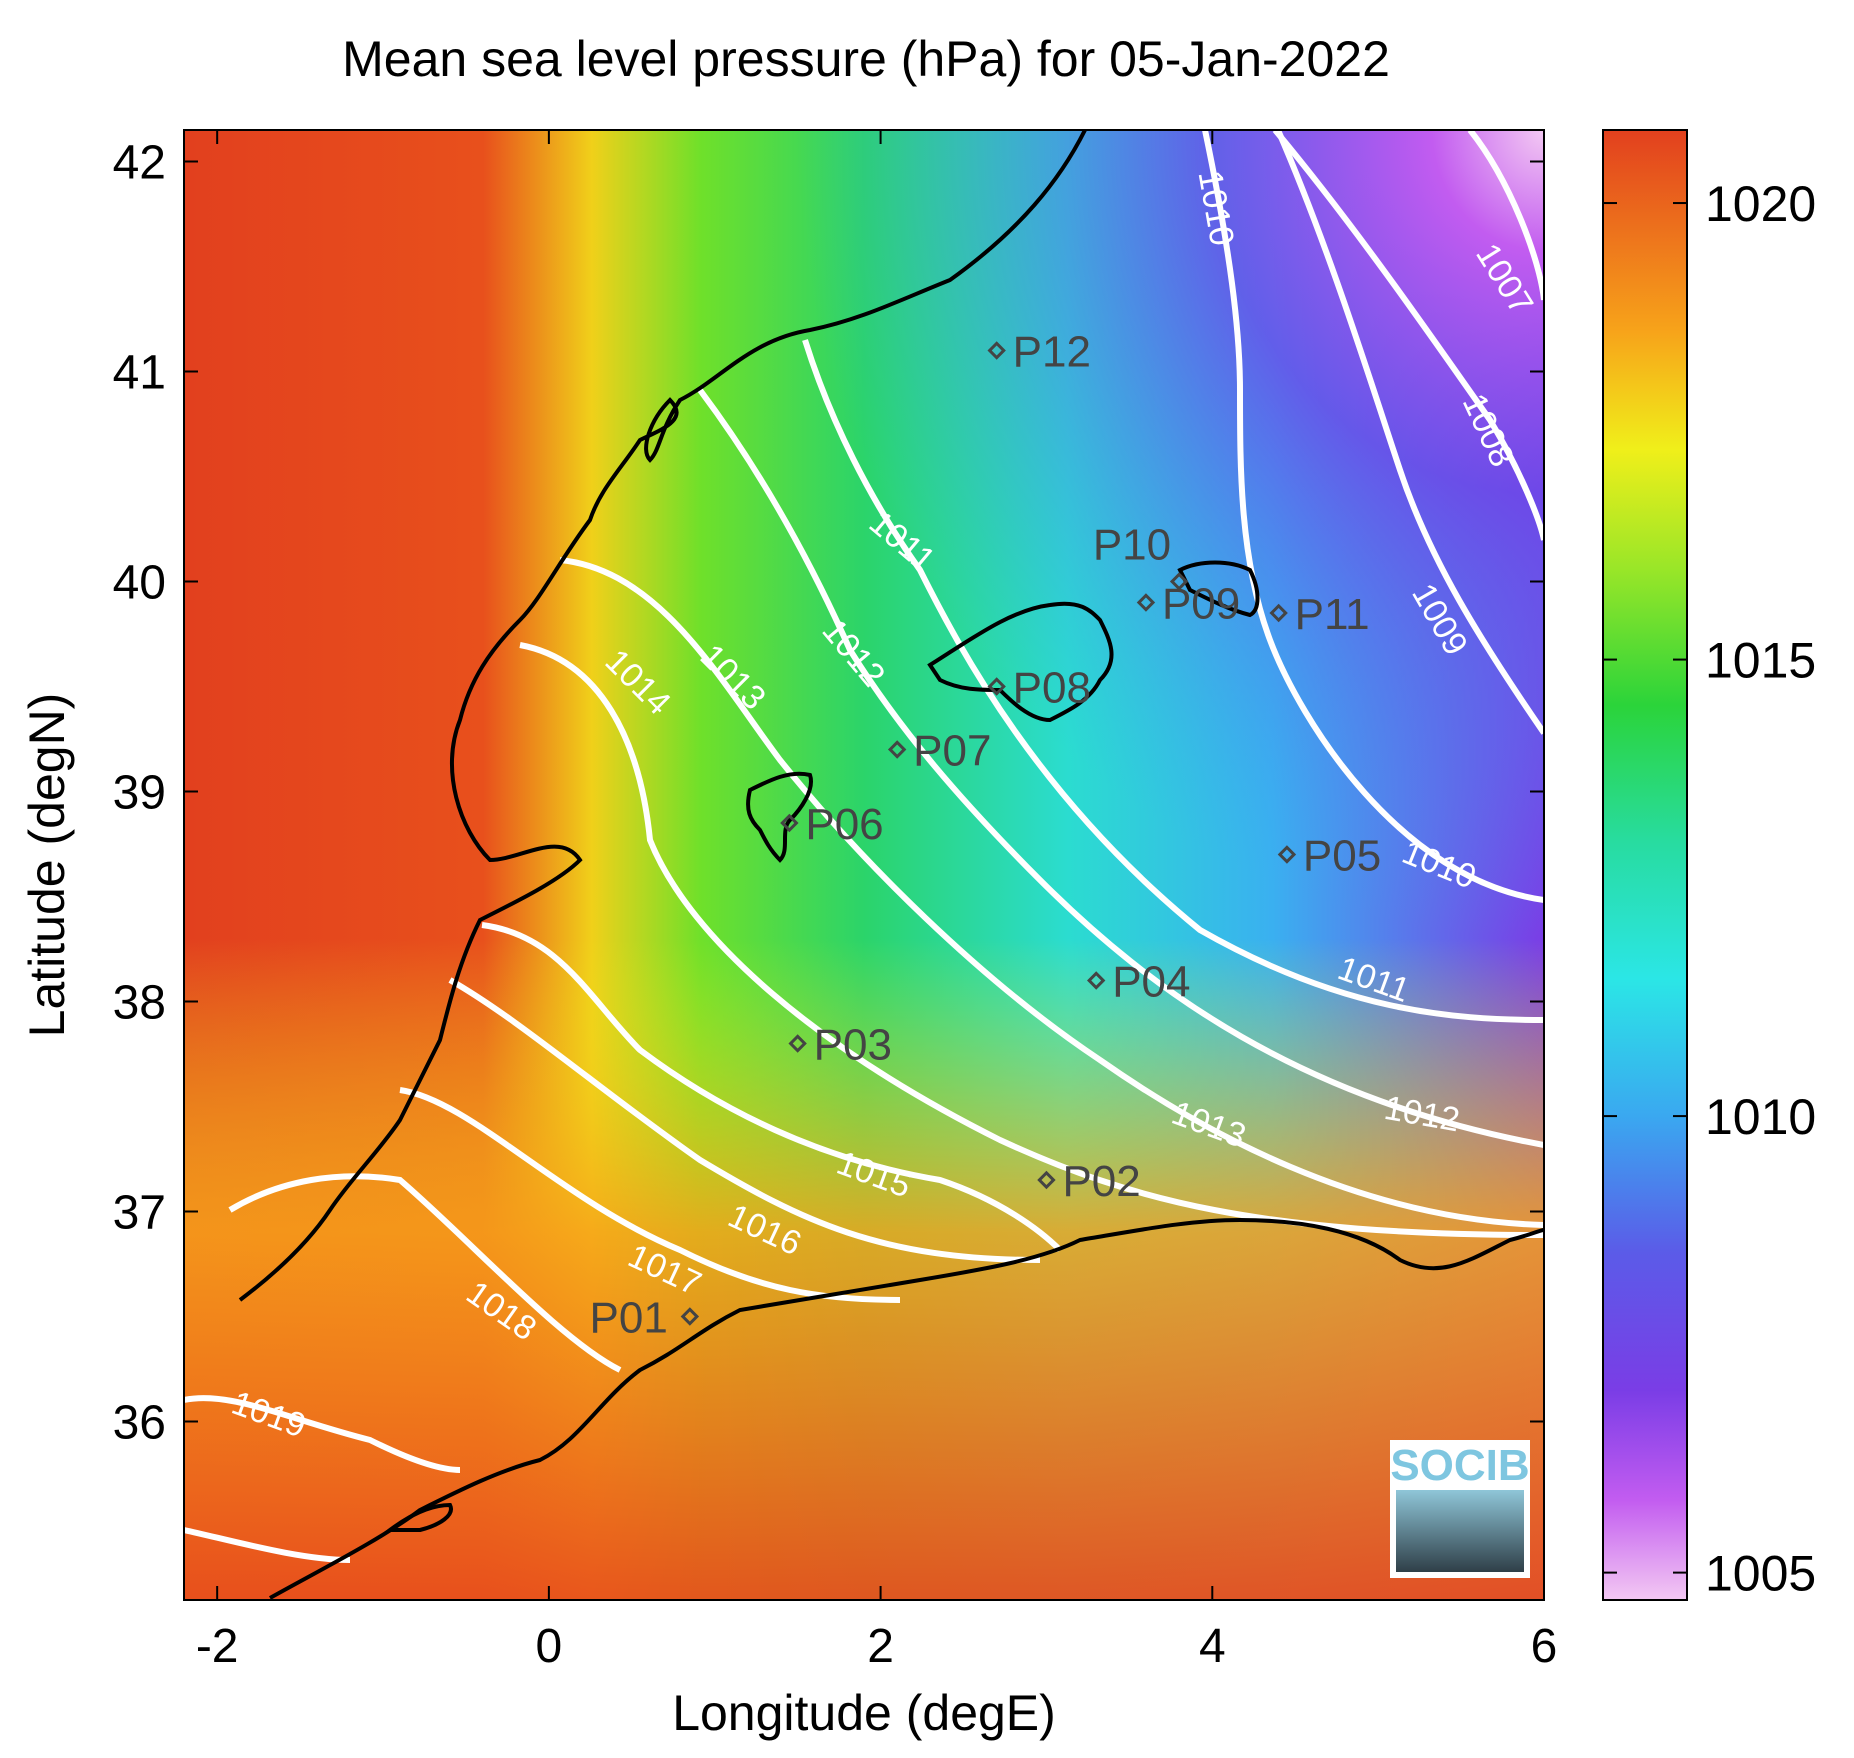 The image size is (1854, 1758). I want to click on colorbar-tick-label: 1020, so click(1760, 204).